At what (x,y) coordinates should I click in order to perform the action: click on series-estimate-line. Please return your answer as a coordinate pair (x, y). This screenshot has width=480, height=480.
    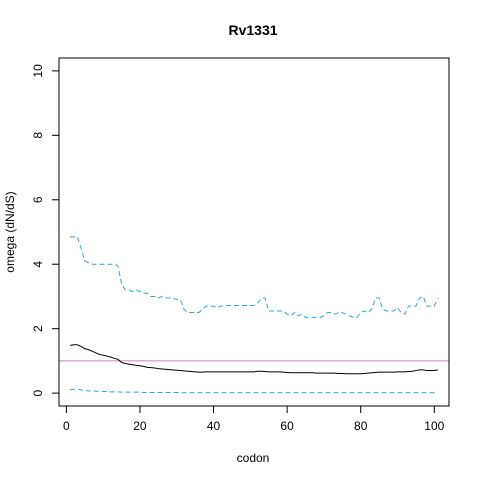
    Looking at the image, I should click on (254, 359).